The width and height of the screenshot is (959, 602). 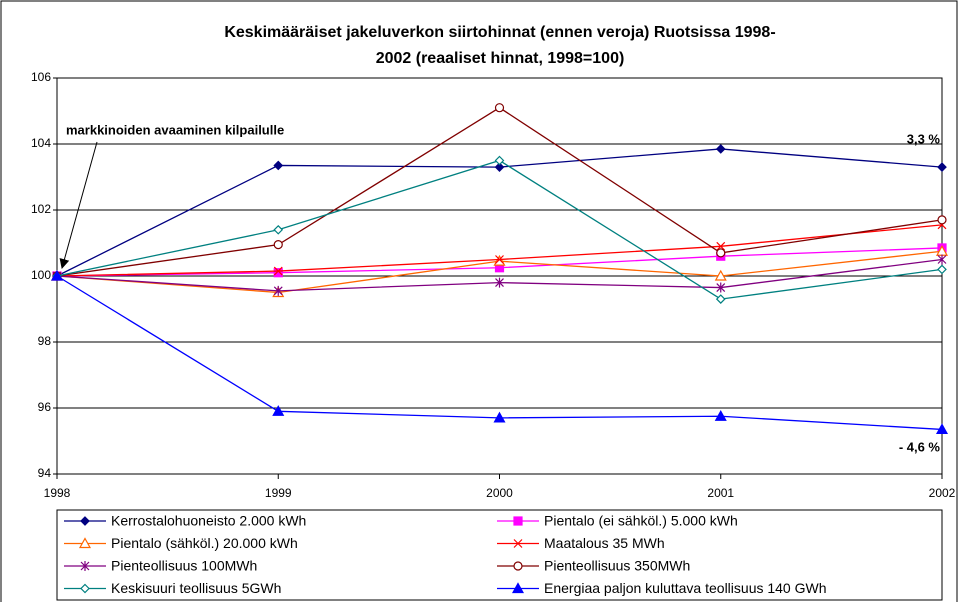 What do you see at coordinates (45, 407) in the screenshot?
I see `y-tick-label: 96` at bounding box center [45, 407].